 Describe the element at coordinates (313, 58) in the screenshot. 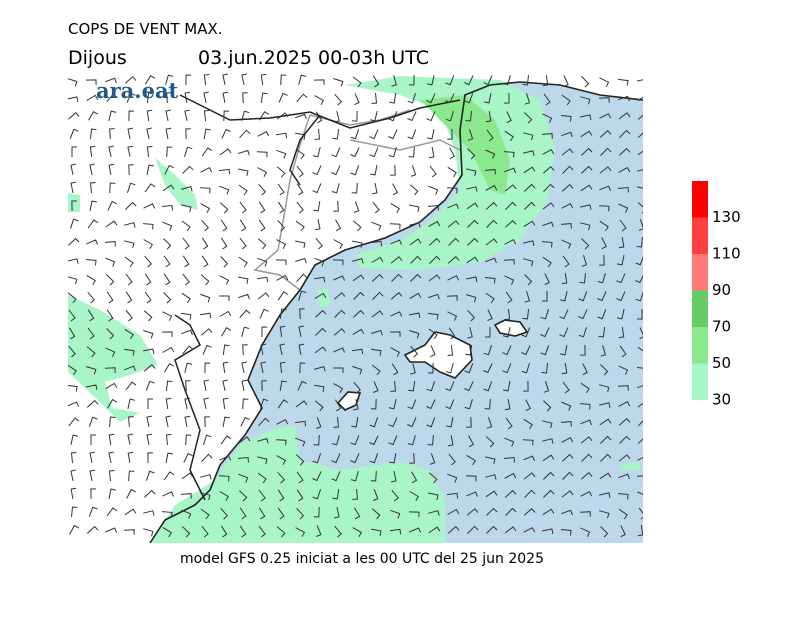

I see `map-period: 03.jun.2025 00-03h UTC` at that location.